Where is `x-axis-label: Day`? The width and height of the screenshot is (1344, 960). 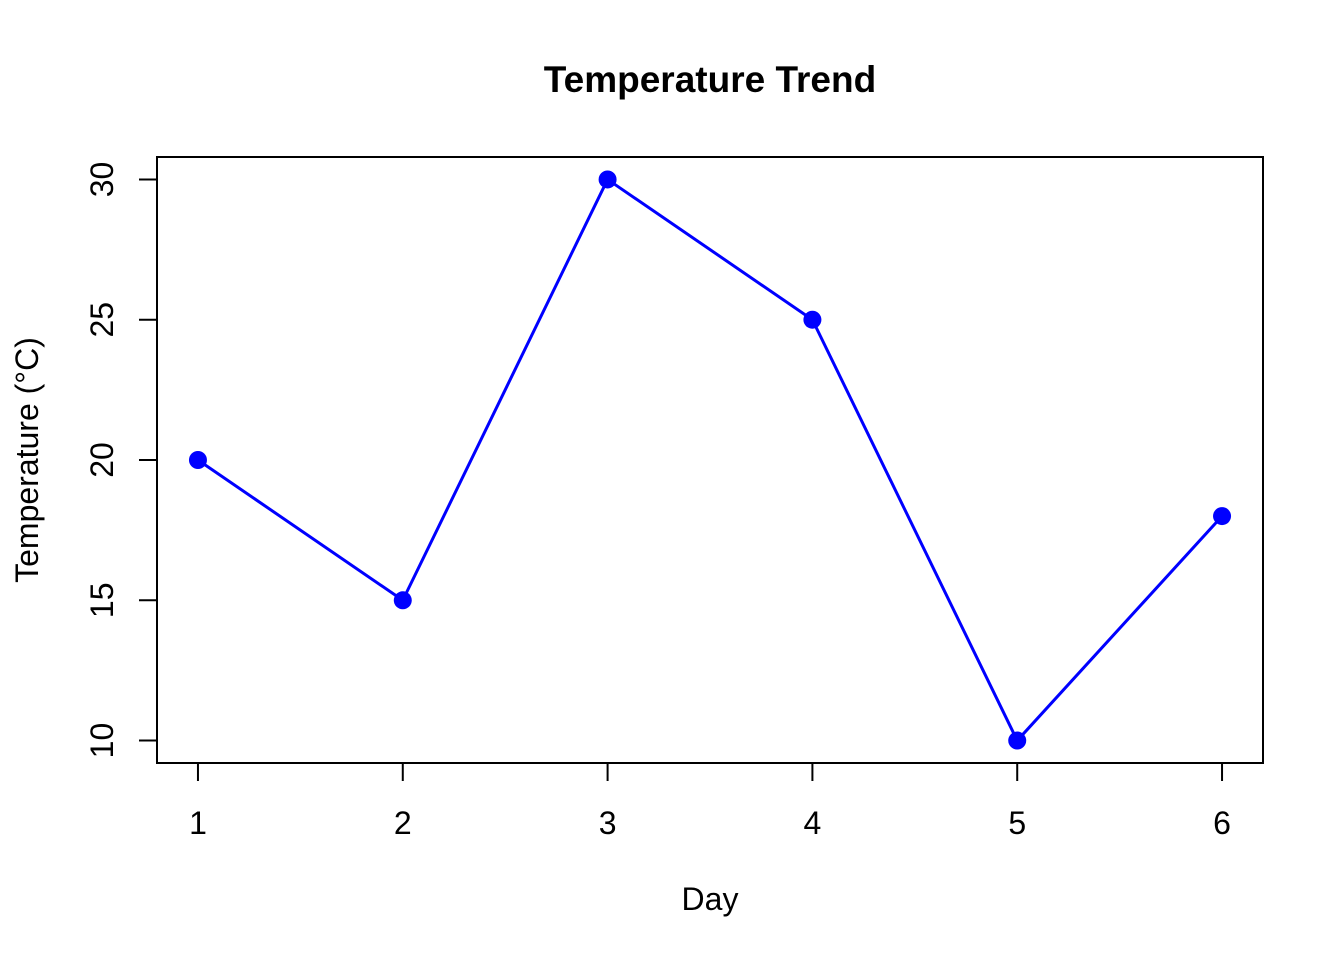 x-axis-label: Day is located at coordinates (710, 899).